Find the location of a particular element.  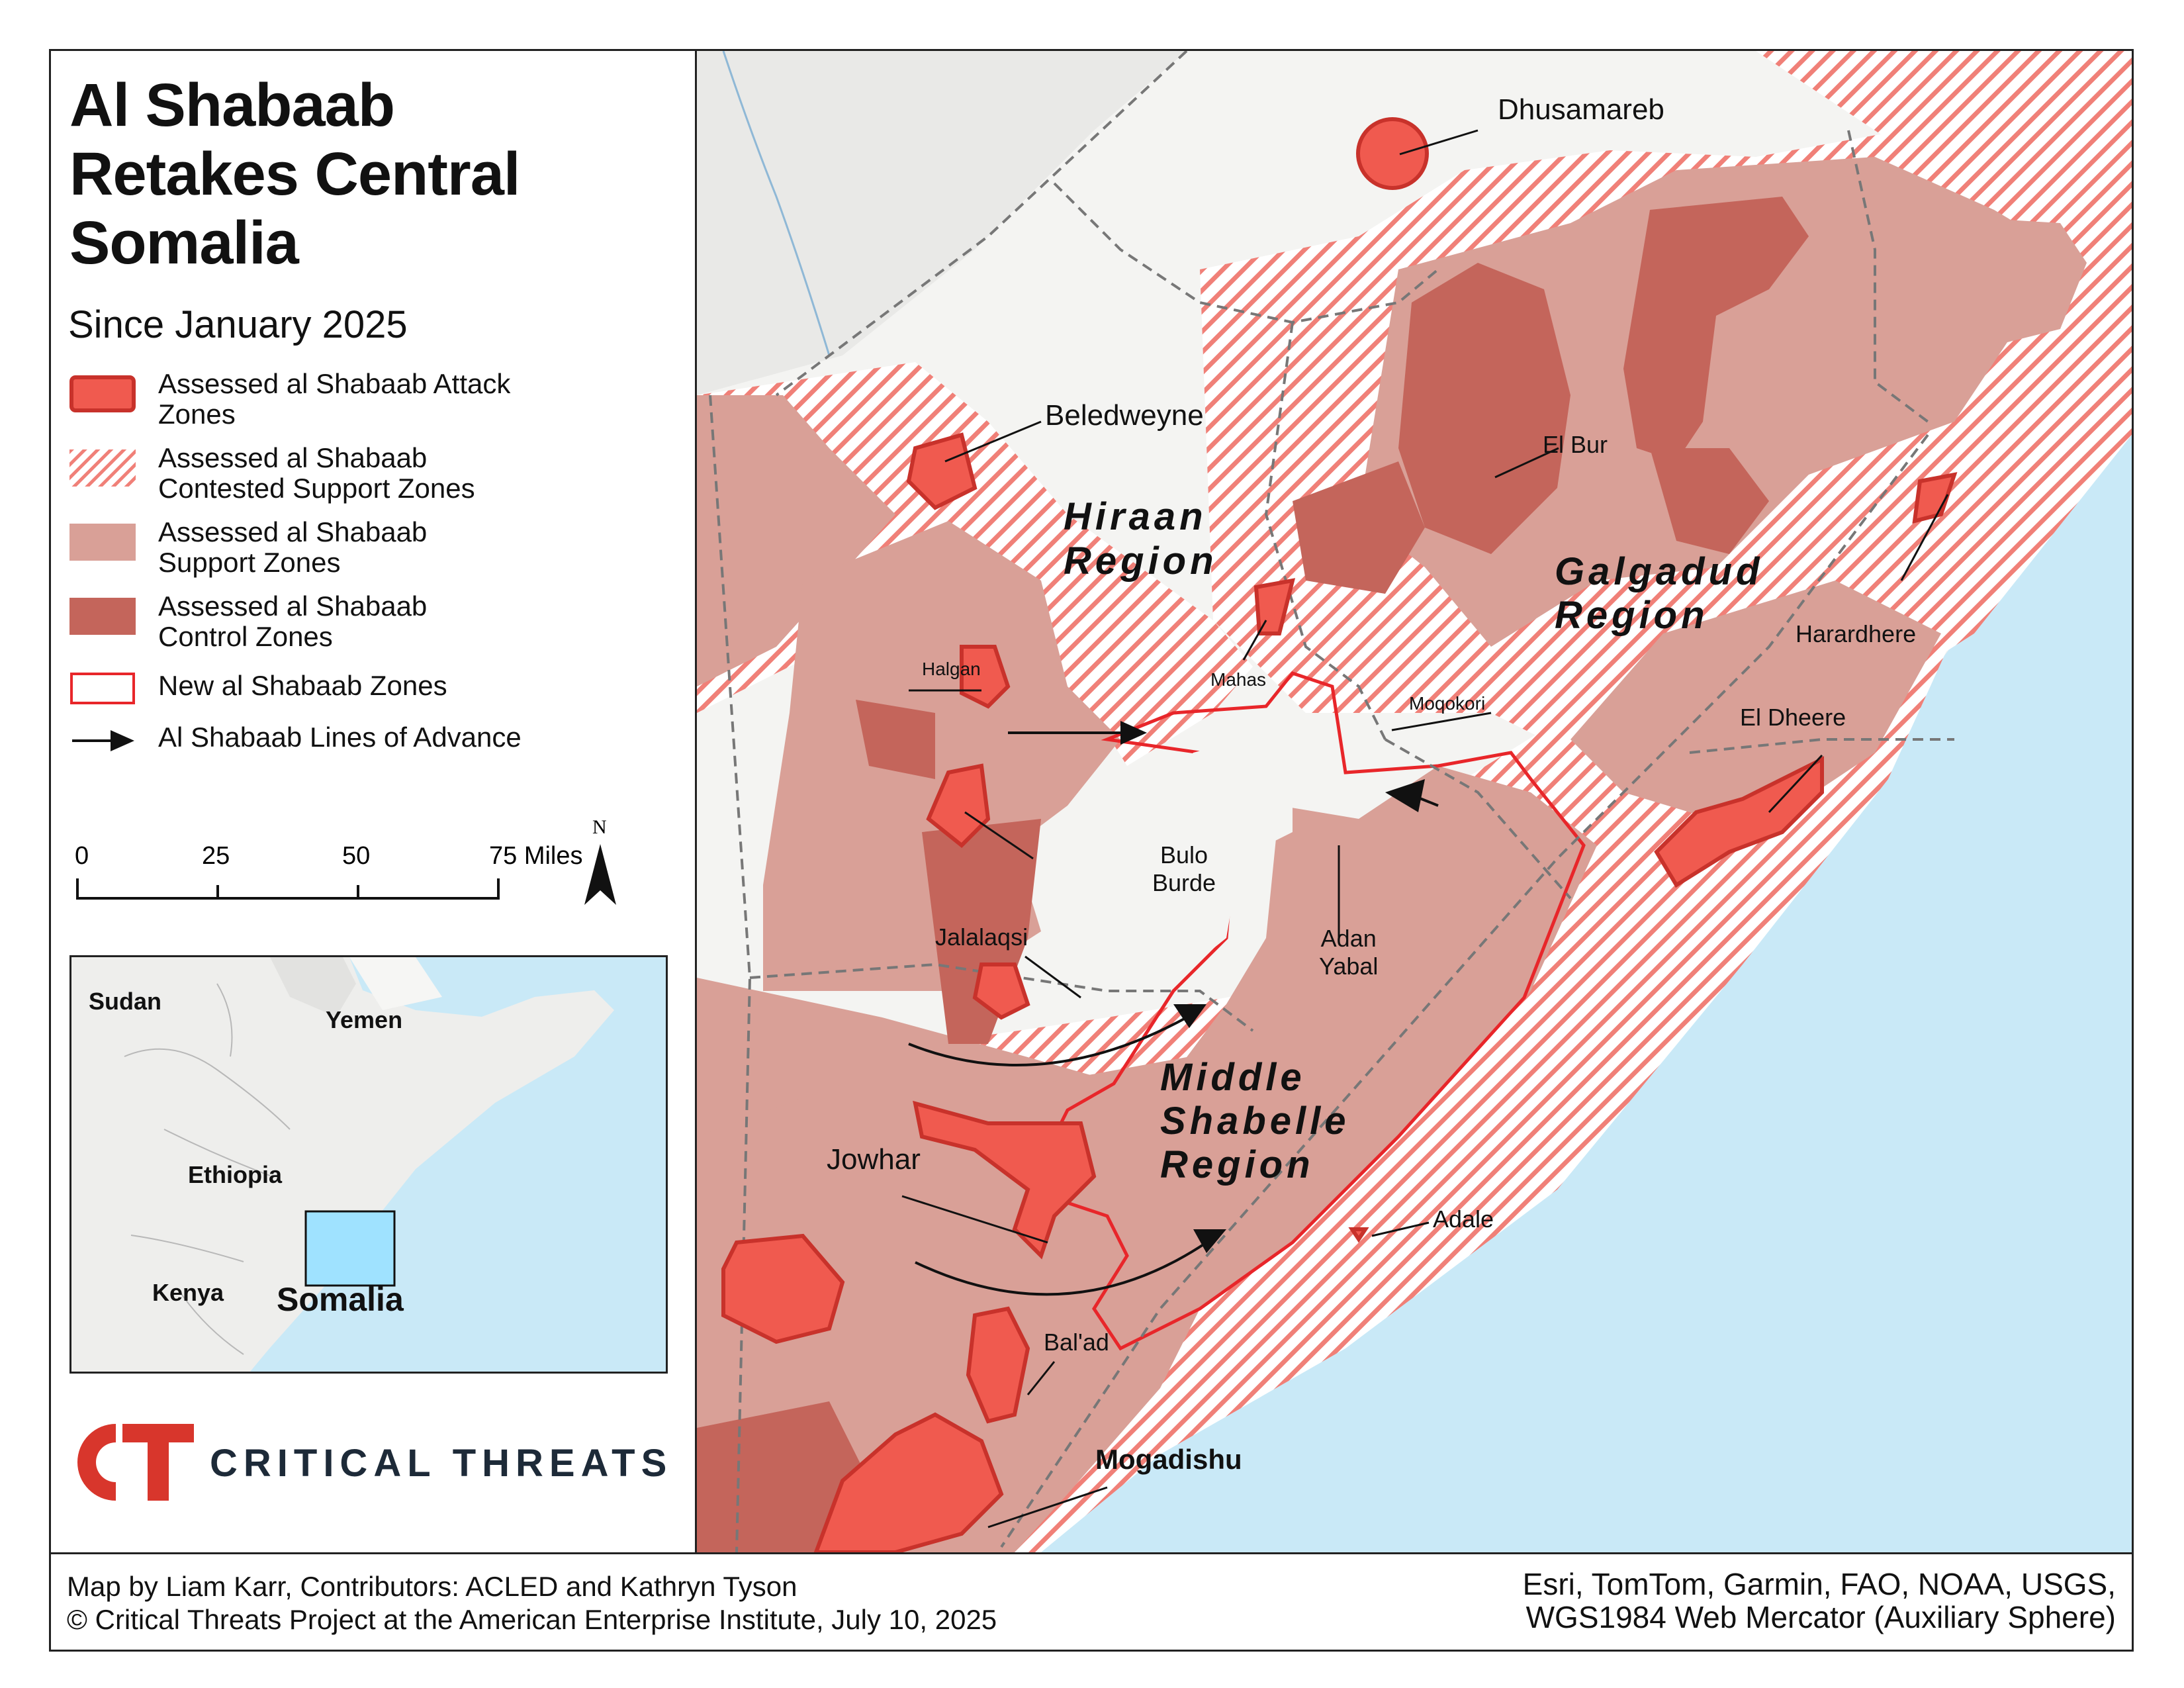

credit-sources: Esri, TomTom, Garmin, FAO, NOAA, USGS, is located at coordinates (1819, 1584).